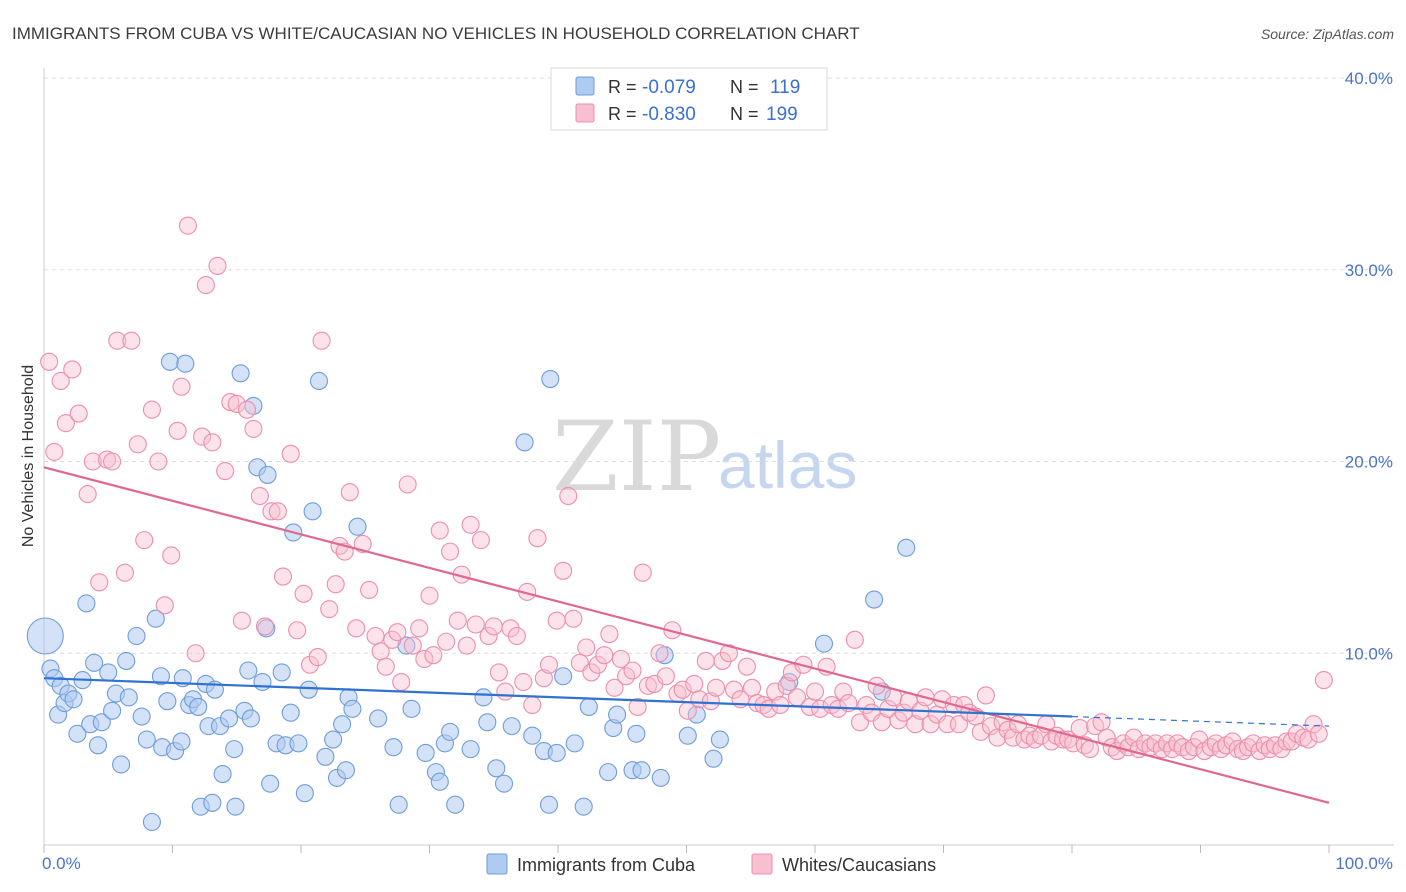 The width and height of the screenshot is (1406, 892). Describe the element at coordinates (689, 99) in the screenshot. I see `stats-legend-box` at that location.